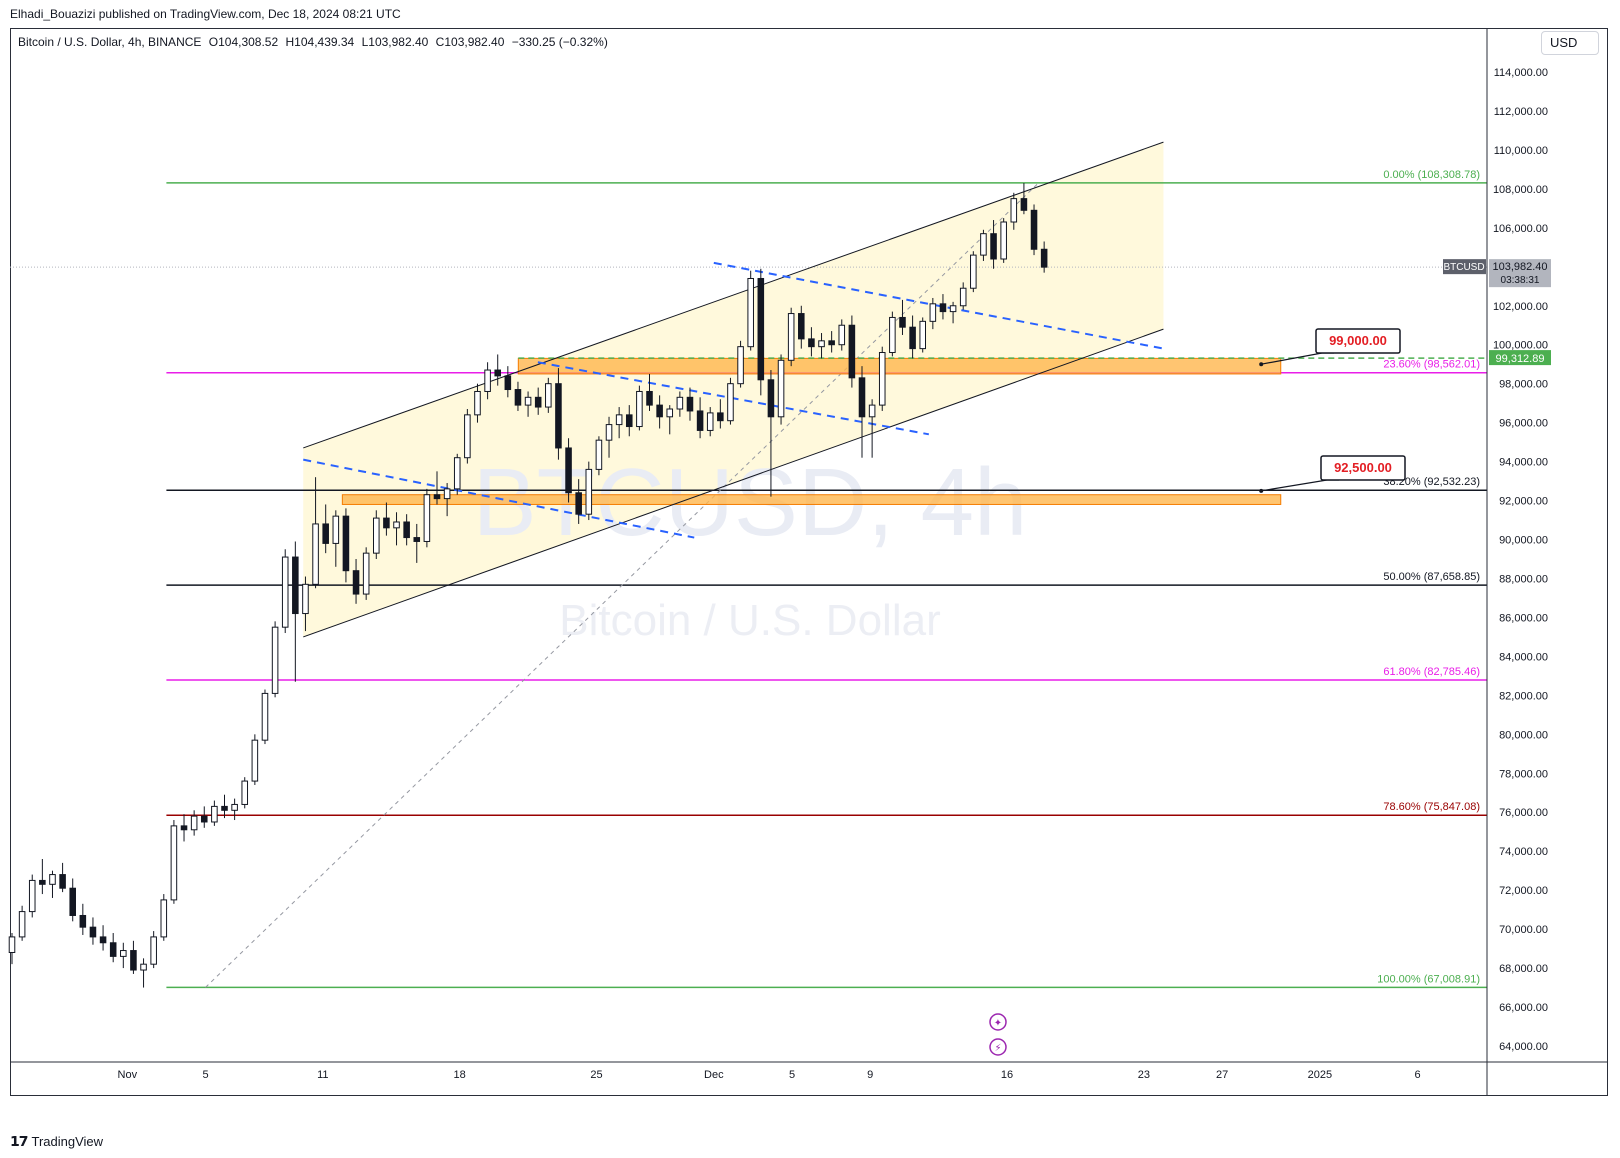 This screenshot has width=1620, height=1158. Describe the element at coordinates (1431, 482) in the screenshot. I see `fib-level-label-2: 38.20% (92,532.23)` at that location.